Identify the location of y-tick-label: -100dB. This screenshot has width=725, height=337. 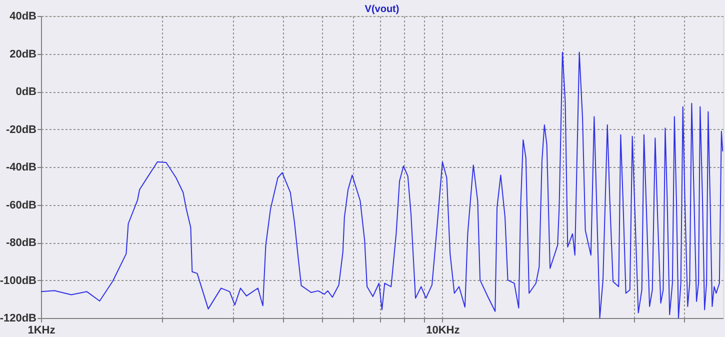
(18, 280).